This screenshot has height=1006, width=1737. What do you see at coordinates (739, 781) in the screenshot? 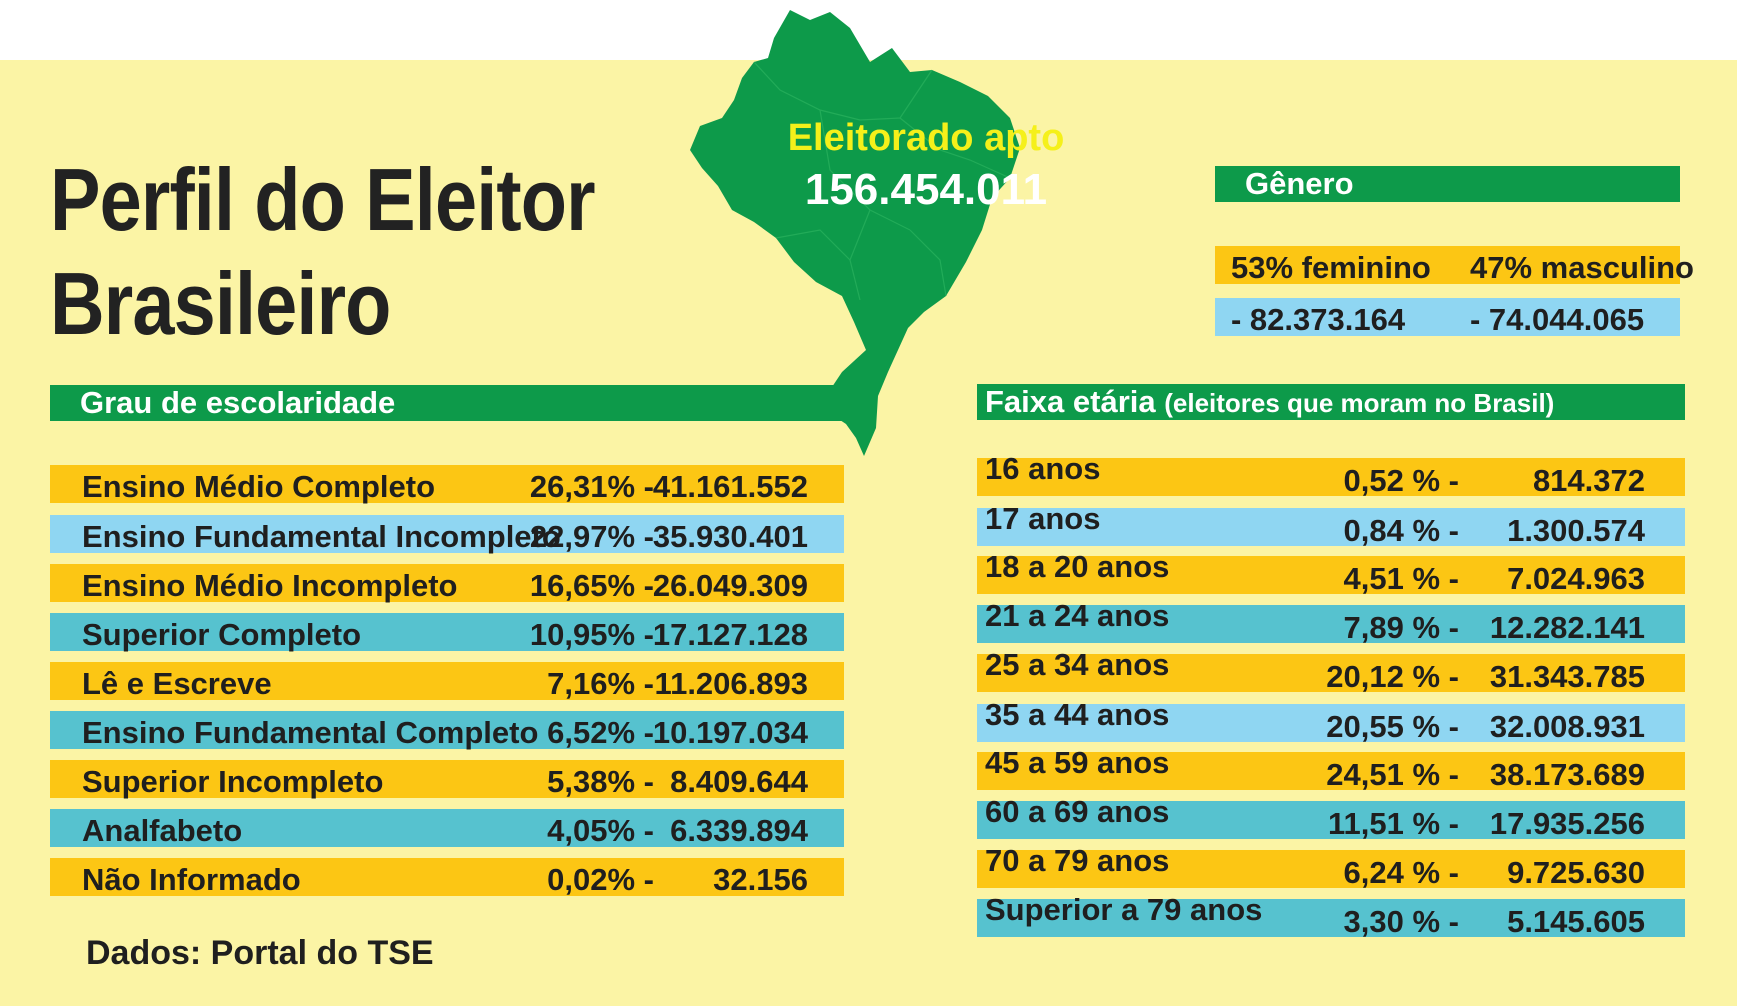
I see `education-count: 8.409.644` at bounding box center [739, 781].